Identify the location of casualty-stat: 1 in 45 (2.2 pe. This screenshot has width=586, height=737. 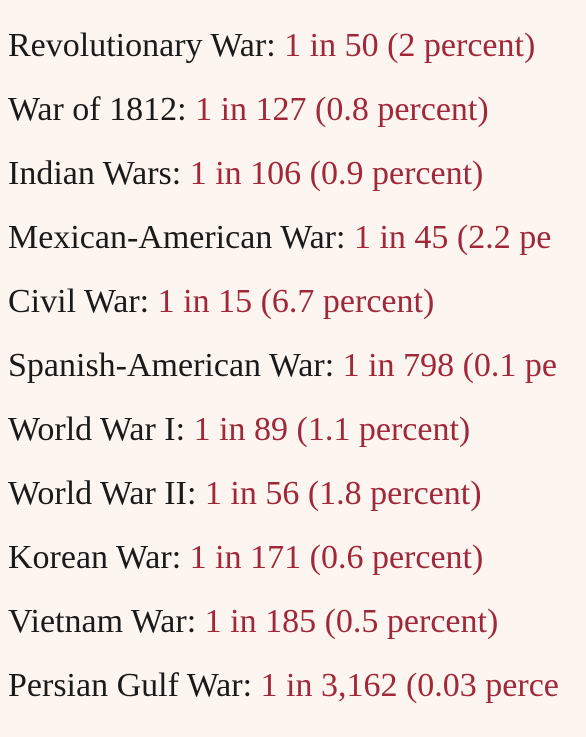
(452, 237).